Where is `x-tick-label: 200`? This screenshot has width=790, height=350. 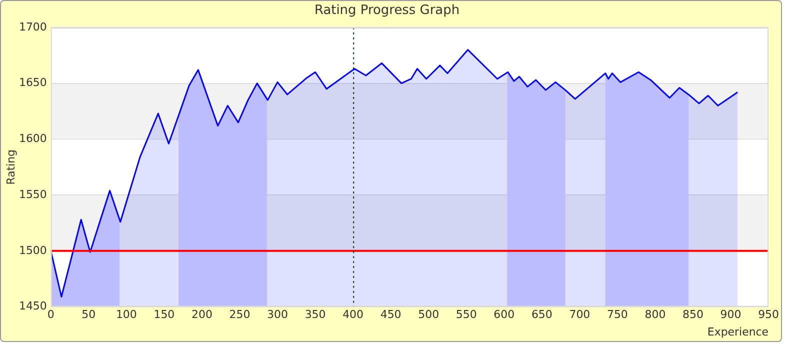 x-tick-label: 200 is located at coordinates (201, 315).